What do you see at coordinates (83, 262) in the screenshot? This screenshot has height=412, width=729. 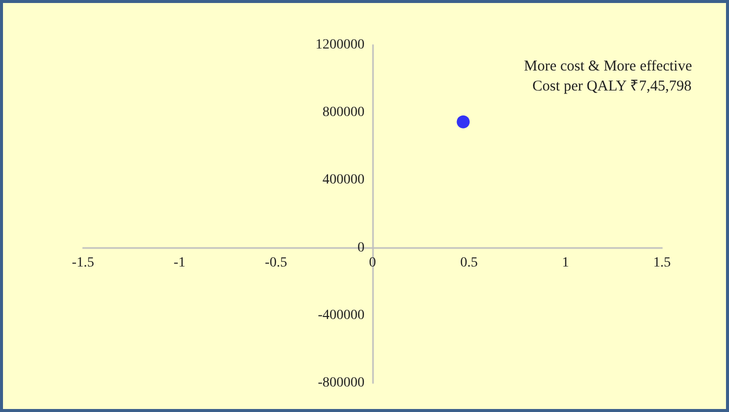 I see `x-tick-label: -1.5` at bounding box center [83, 262].